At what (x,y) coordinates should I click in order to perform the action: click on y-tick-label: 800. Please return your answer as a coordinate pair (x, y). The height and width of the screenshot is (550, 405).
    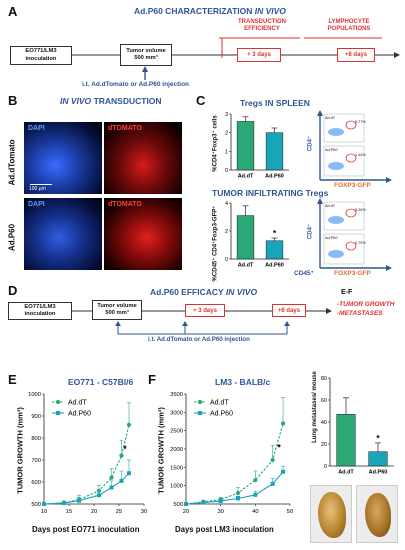
    Looking at the image, I should click on (36, 439).